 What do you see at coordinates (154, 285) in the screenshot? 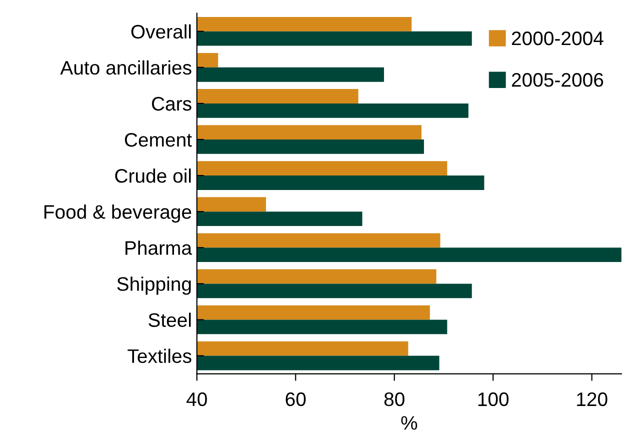
I see `y-tick-label: Shipping` at bounding box center [154, 285].